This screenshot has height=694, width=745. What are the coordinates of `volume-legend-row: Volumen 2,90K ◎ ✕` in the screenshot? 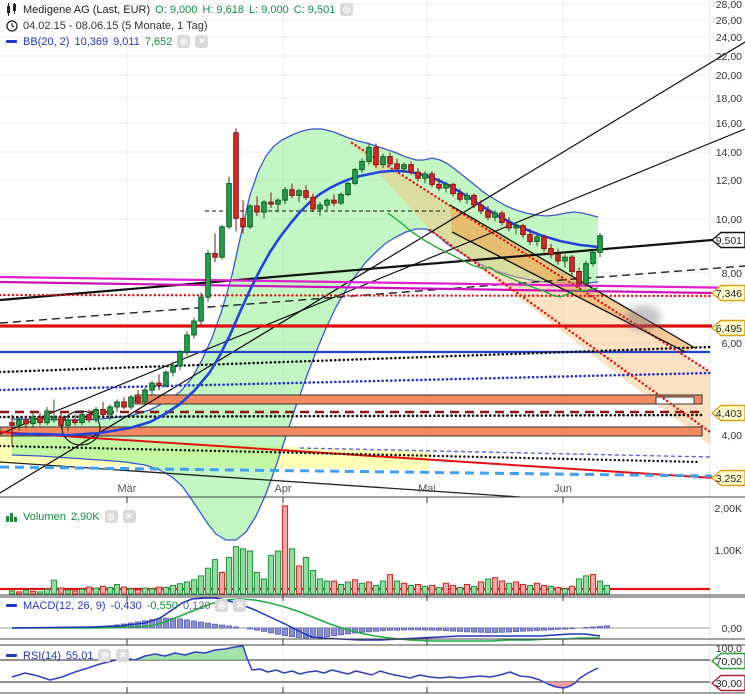 It's located at (70, 516).